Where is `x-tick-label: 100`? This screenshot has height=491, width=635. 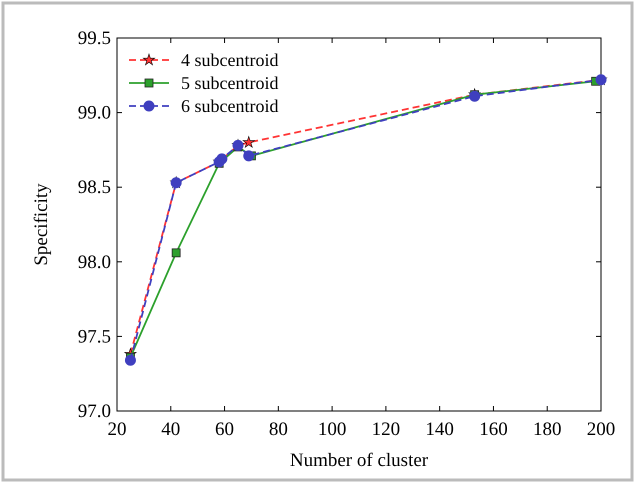
x-tick-label: 100 is located at coordinates (332, 429).